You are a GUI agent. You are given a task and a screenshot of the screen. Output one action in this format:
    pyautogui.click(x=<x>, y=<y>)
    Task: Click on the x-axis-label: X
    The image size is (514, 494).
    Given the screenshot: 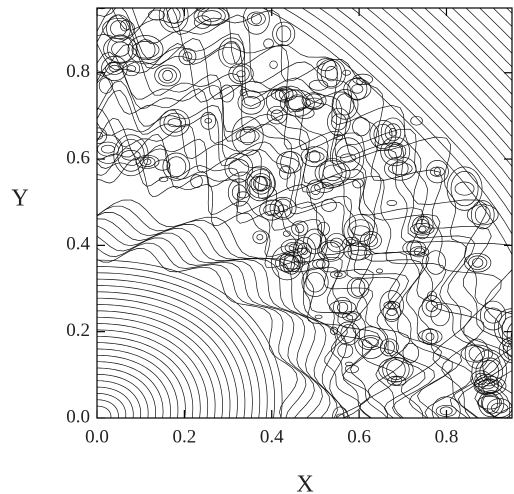 What is the action you would take?
    pyautogui.click(x=304, y=483)
    